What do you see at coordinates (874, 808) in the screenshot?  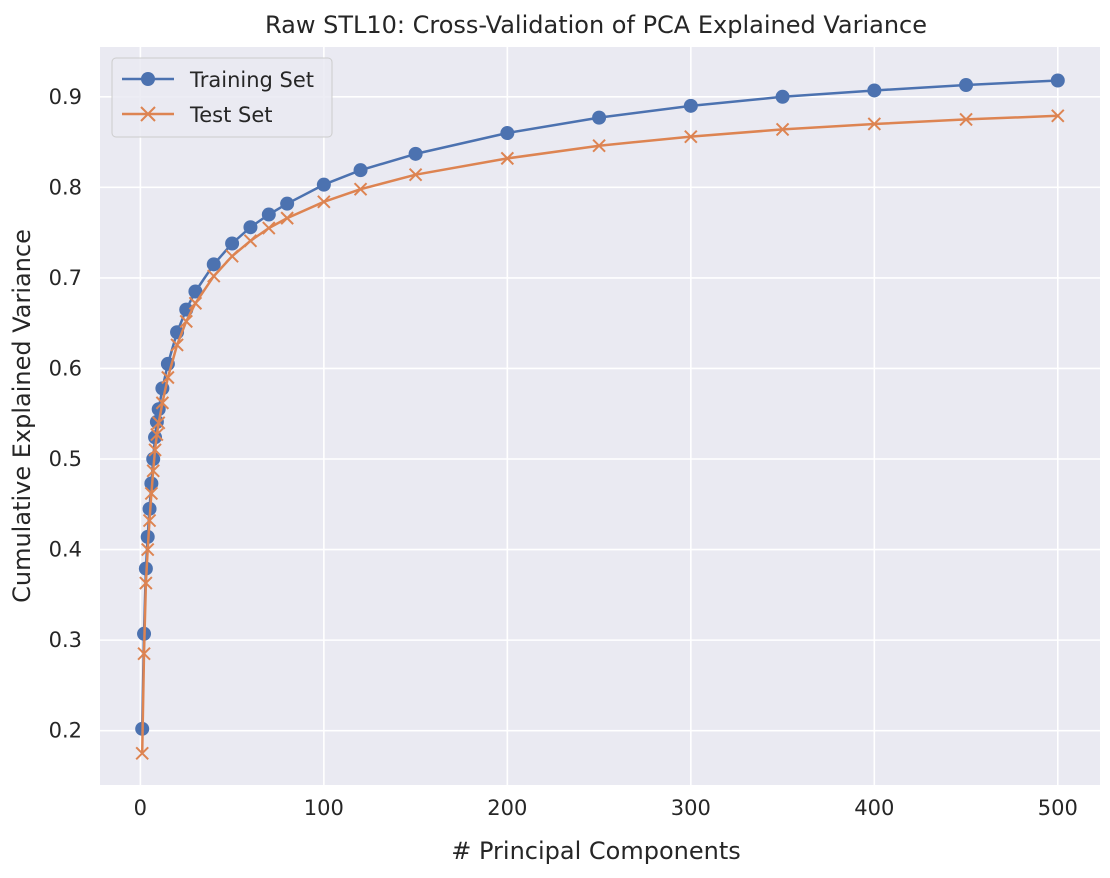 I see `x-tick-label: 400` at bounding box center [874, 808].